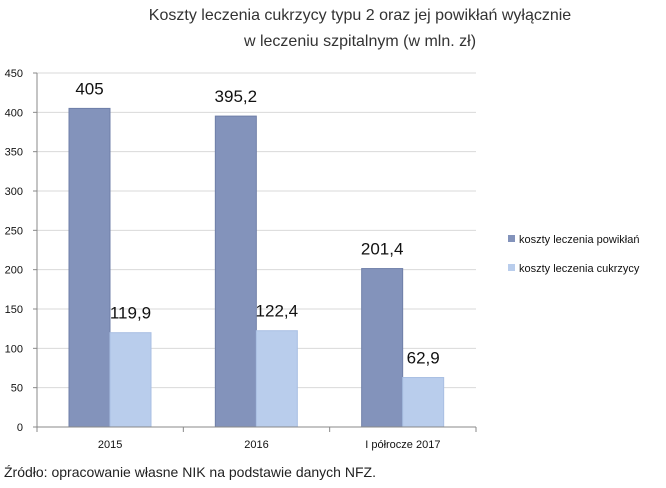 This screenshot has height=488, width=666. What do you see at coordinates (256, 445) in the screenshot?
I see `x-tick-label: 2016` at bounding box center [256, 445].